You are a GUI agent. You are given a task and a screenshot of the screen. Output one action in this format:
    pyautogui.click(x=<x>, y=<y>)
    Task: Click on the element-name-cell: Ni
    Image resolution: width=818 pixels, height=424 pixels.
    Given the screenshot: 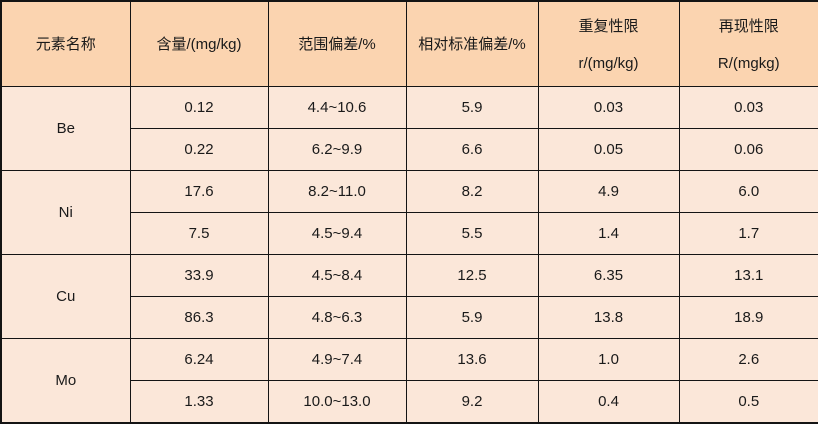 What is the action you would take?
    pyautogui.click(x=65, y=212)
    